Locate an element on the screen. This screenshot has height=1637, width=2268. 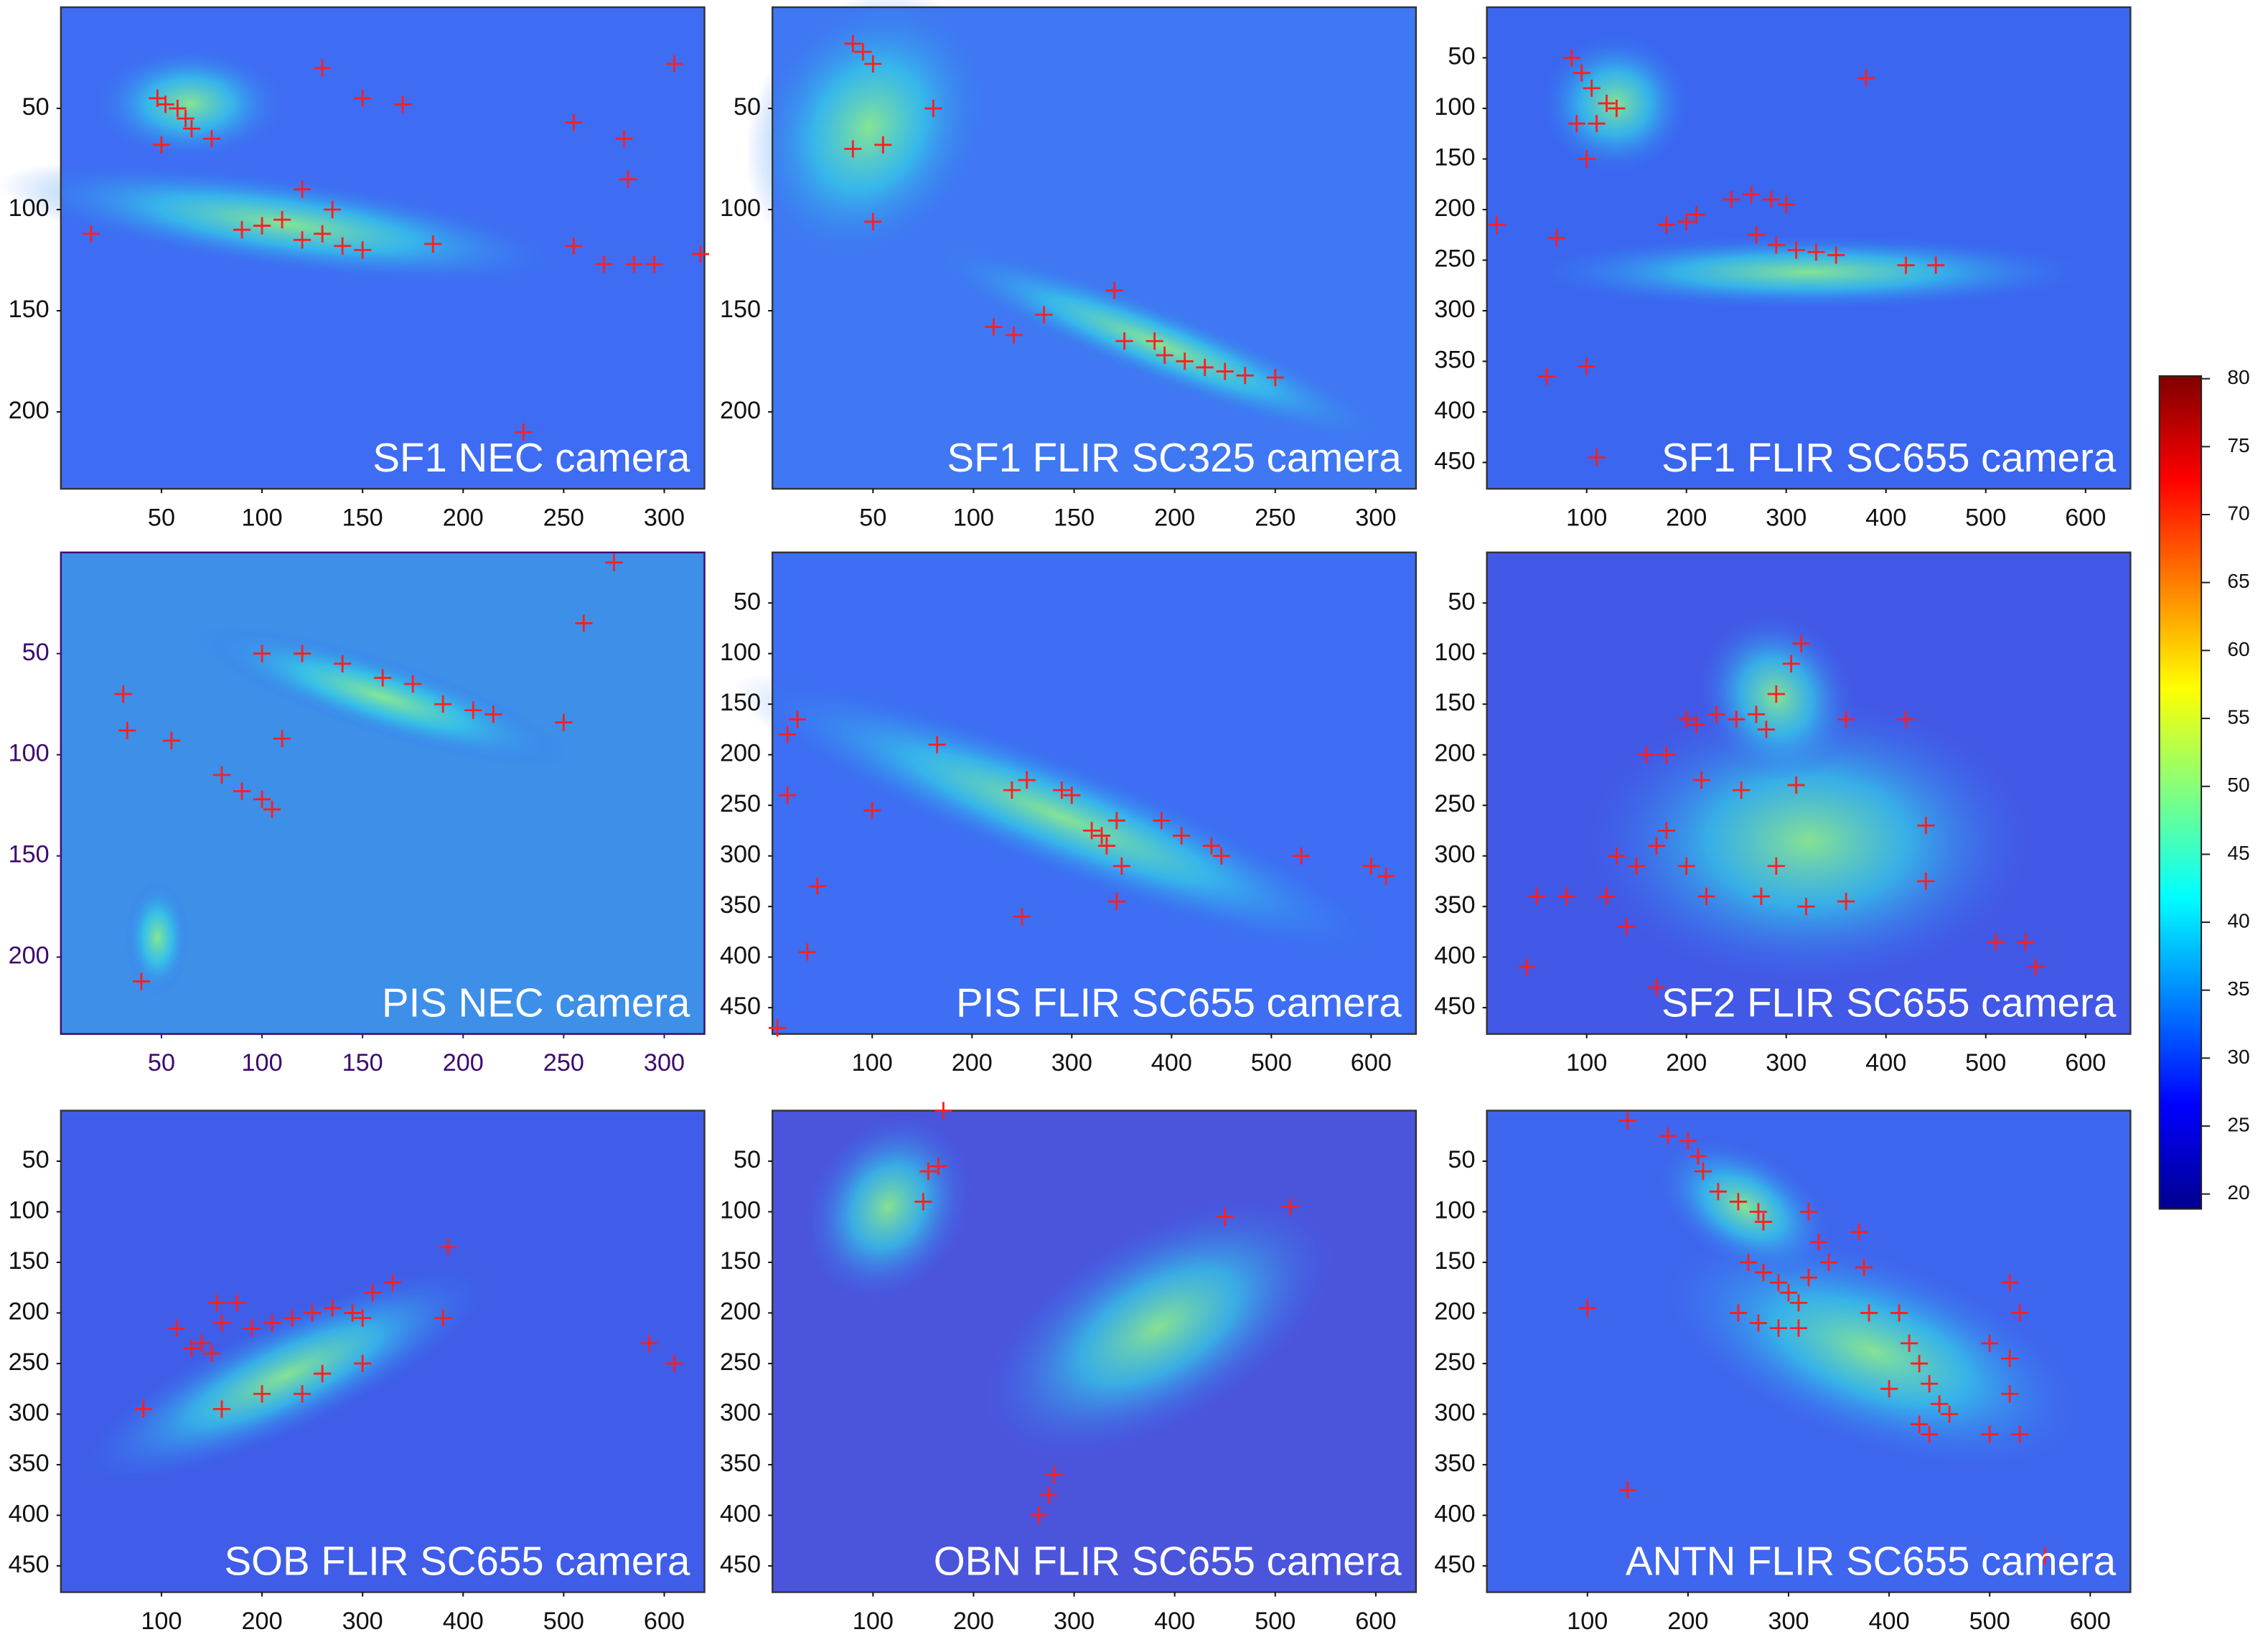
colorbar-tick-label: 50 is located at coordinates (2238, 784).